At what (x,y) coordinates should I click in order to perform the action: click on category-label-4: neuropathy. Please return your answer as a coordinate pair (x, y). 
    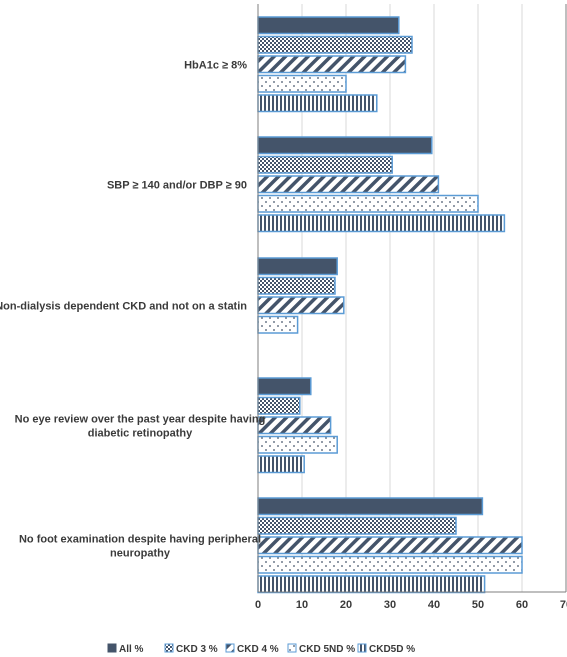
    Looking at the image, I should click on (140, 553).